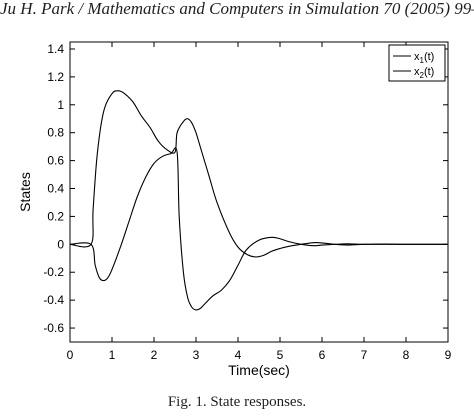  I want to click on y-axis-label: States, so click(25, 192).